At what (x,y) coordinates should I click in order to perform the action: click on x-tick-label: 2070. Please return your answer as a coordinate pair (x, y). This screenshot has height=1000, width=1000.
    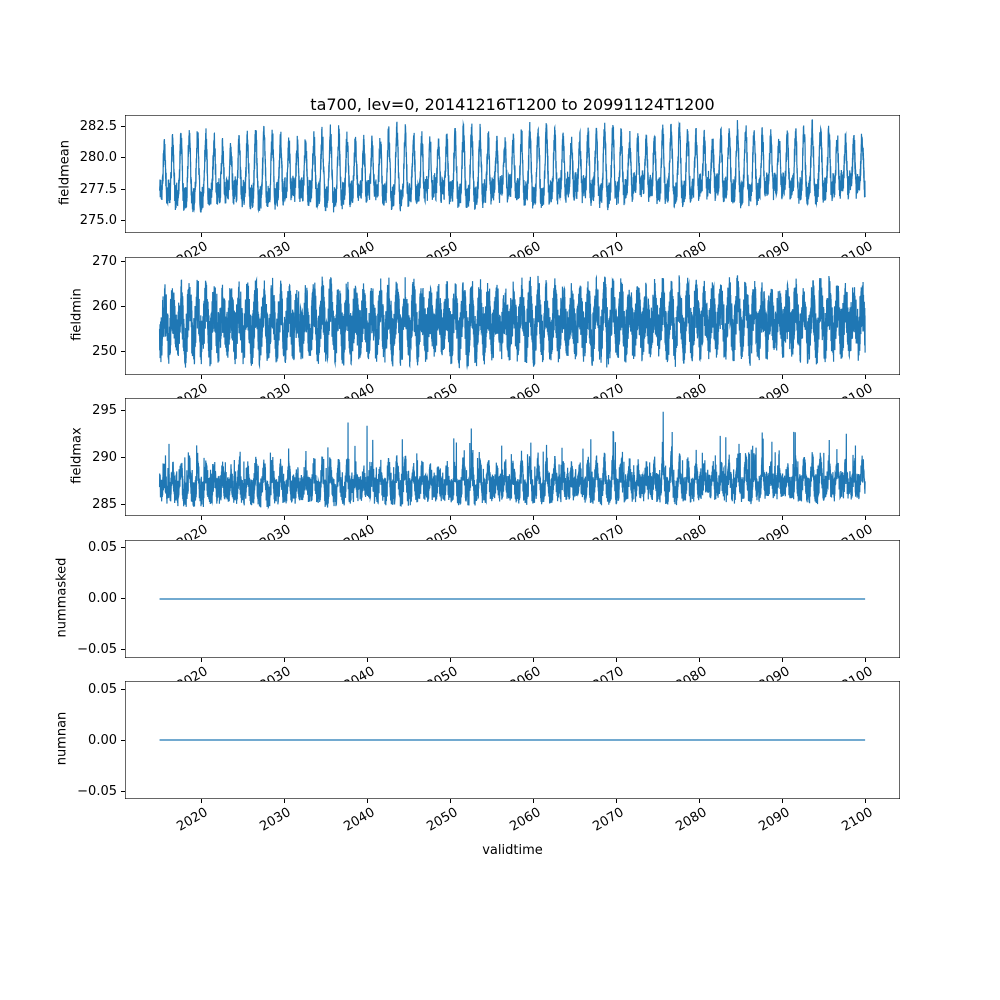
    Looking at the image, I should click on (608, 820).